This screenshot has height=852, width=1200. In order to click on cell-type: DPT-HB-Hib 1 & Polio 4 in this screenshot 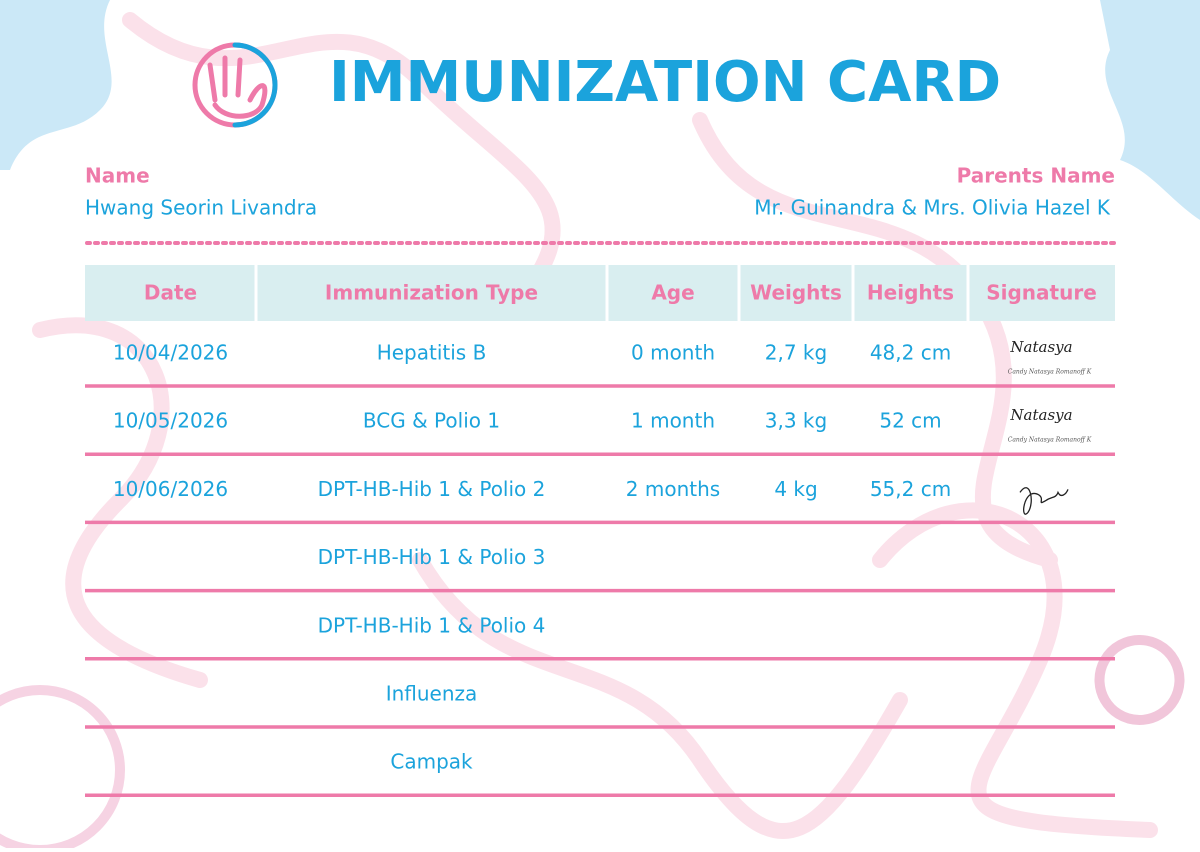, I will do `click(432, 625)`.